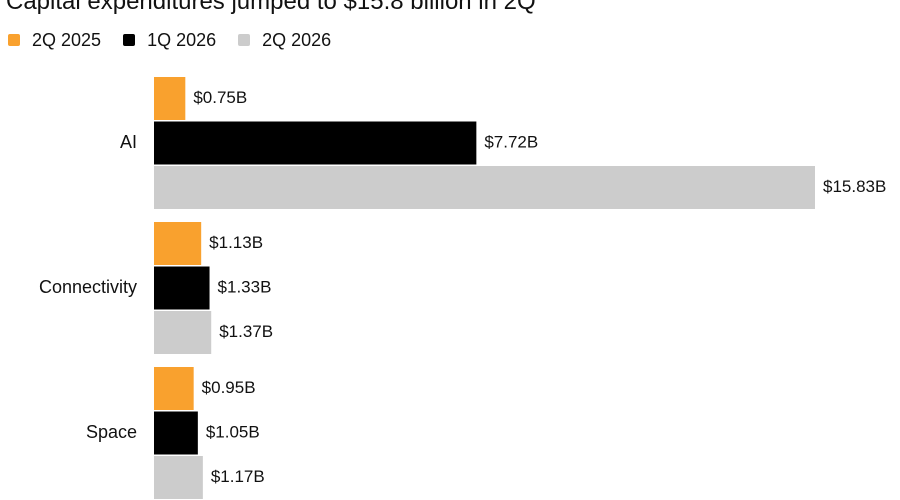 This screenshot has width=900, height=500. I want to click on category-label-connectivity: Connectivity, so click(88, 287).